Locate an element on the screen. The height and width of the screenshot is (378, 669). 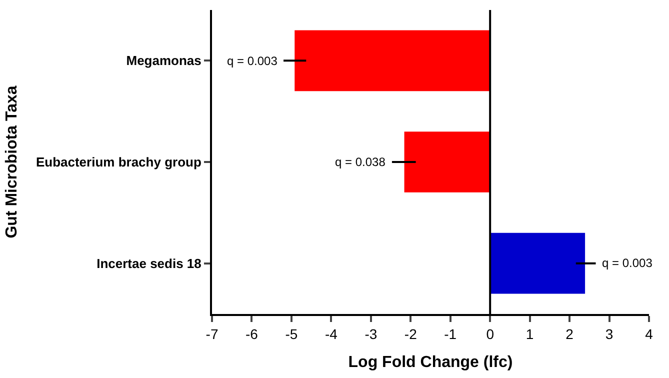
y-tick-label: Megamonas is located at coordinates (164, 60).